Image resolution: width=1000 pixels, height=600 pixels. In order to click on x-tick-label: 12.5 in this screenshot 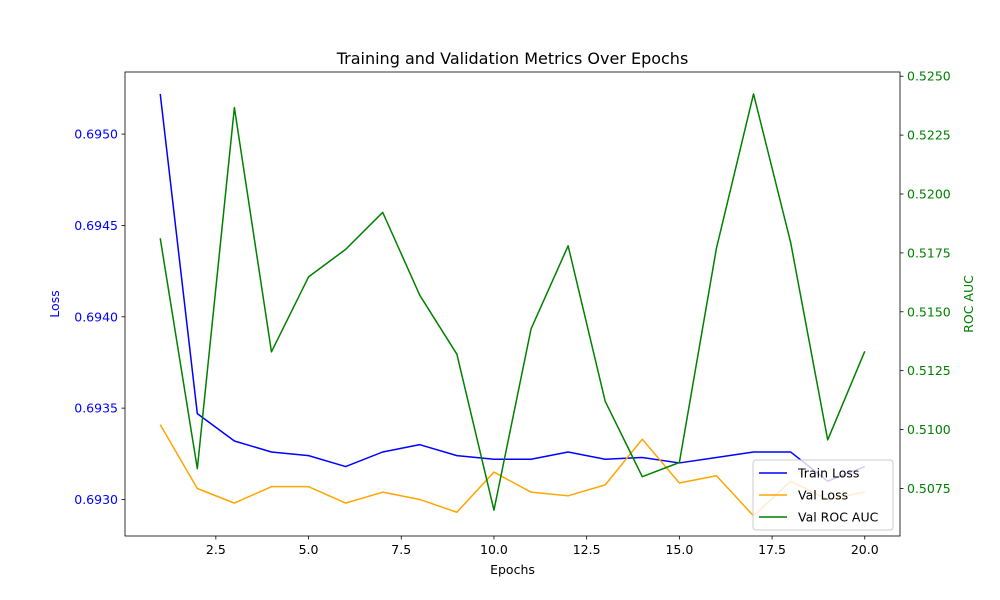, I will do `click(587, 549)`.